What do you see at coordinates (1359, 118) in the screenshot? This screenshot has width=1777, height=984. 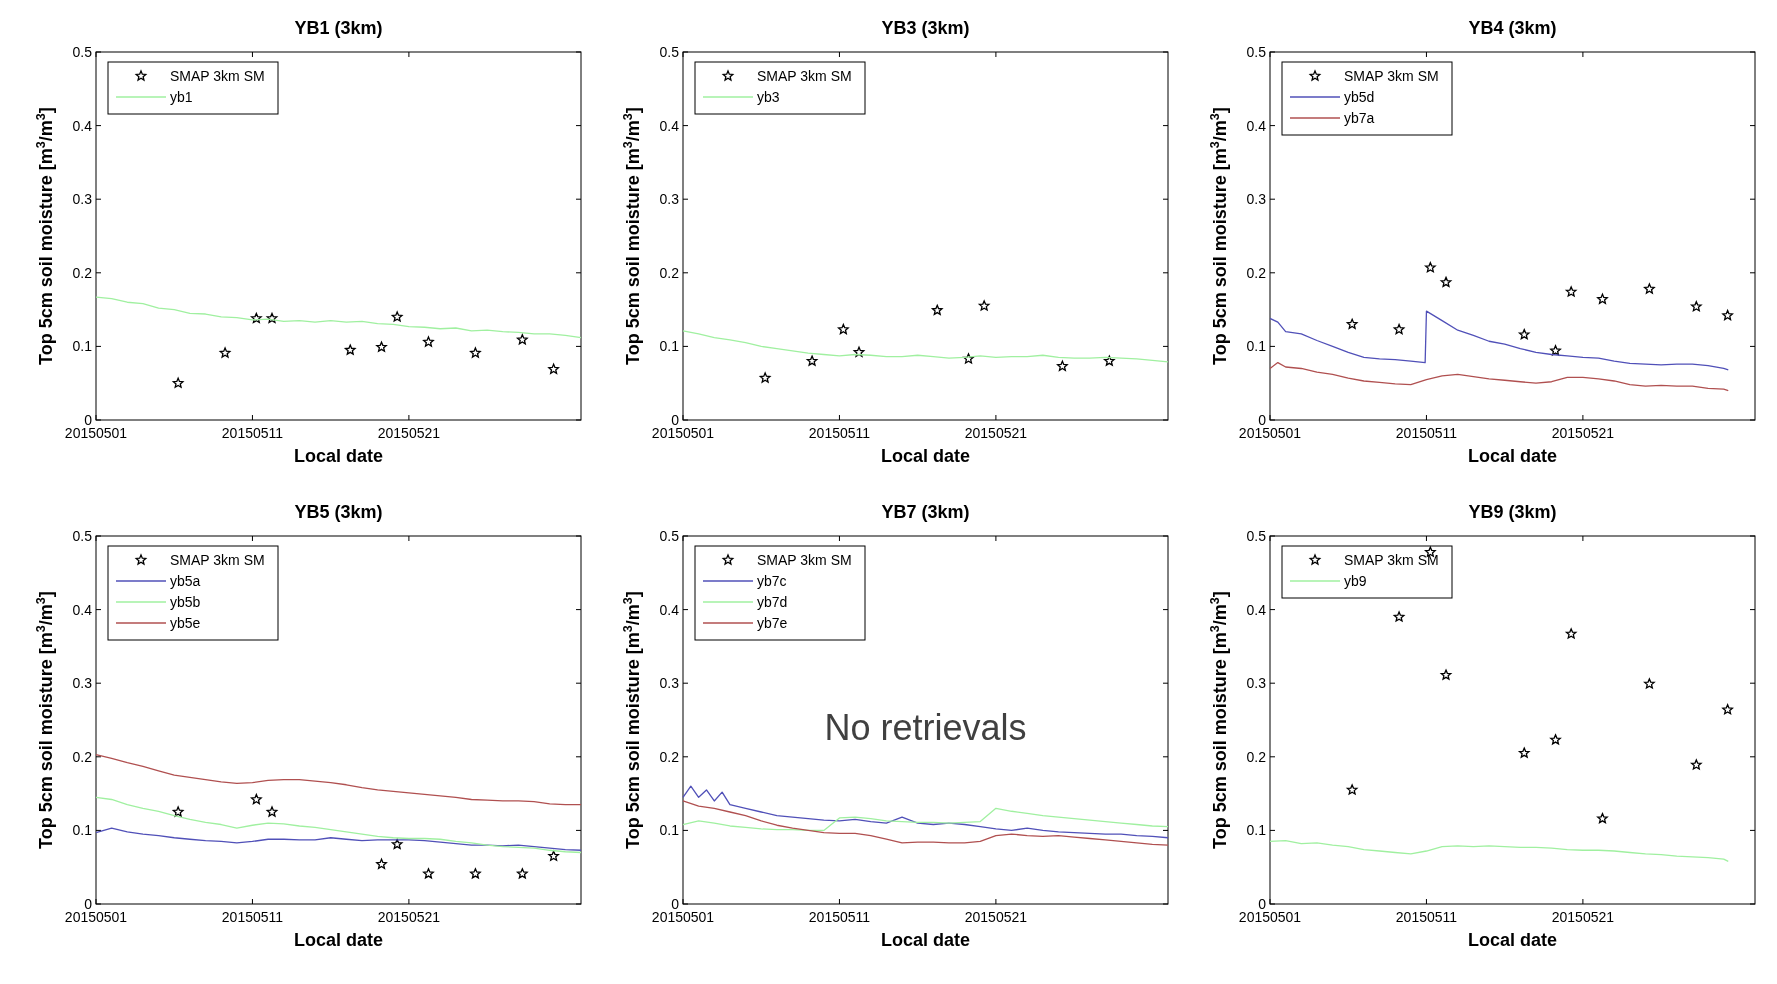 I see `legend-label: yb7a` at bounding box center [1359, 118].